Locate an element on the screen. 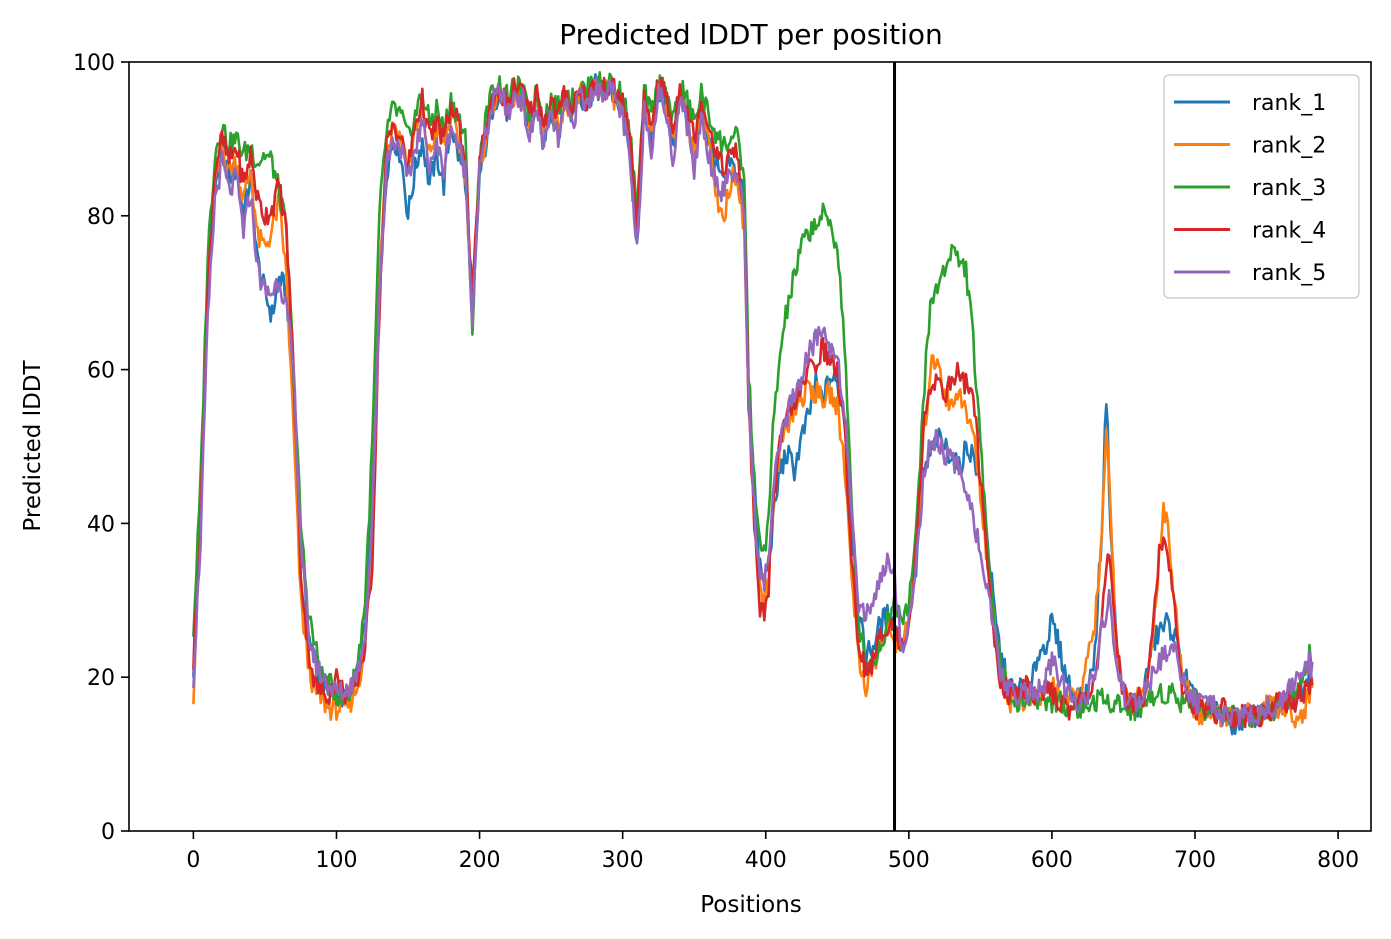 The height and width of the screenshot is (939, 1391). y-axis: 0 20 40 60 80 100 is located at coordinates (101, 448).